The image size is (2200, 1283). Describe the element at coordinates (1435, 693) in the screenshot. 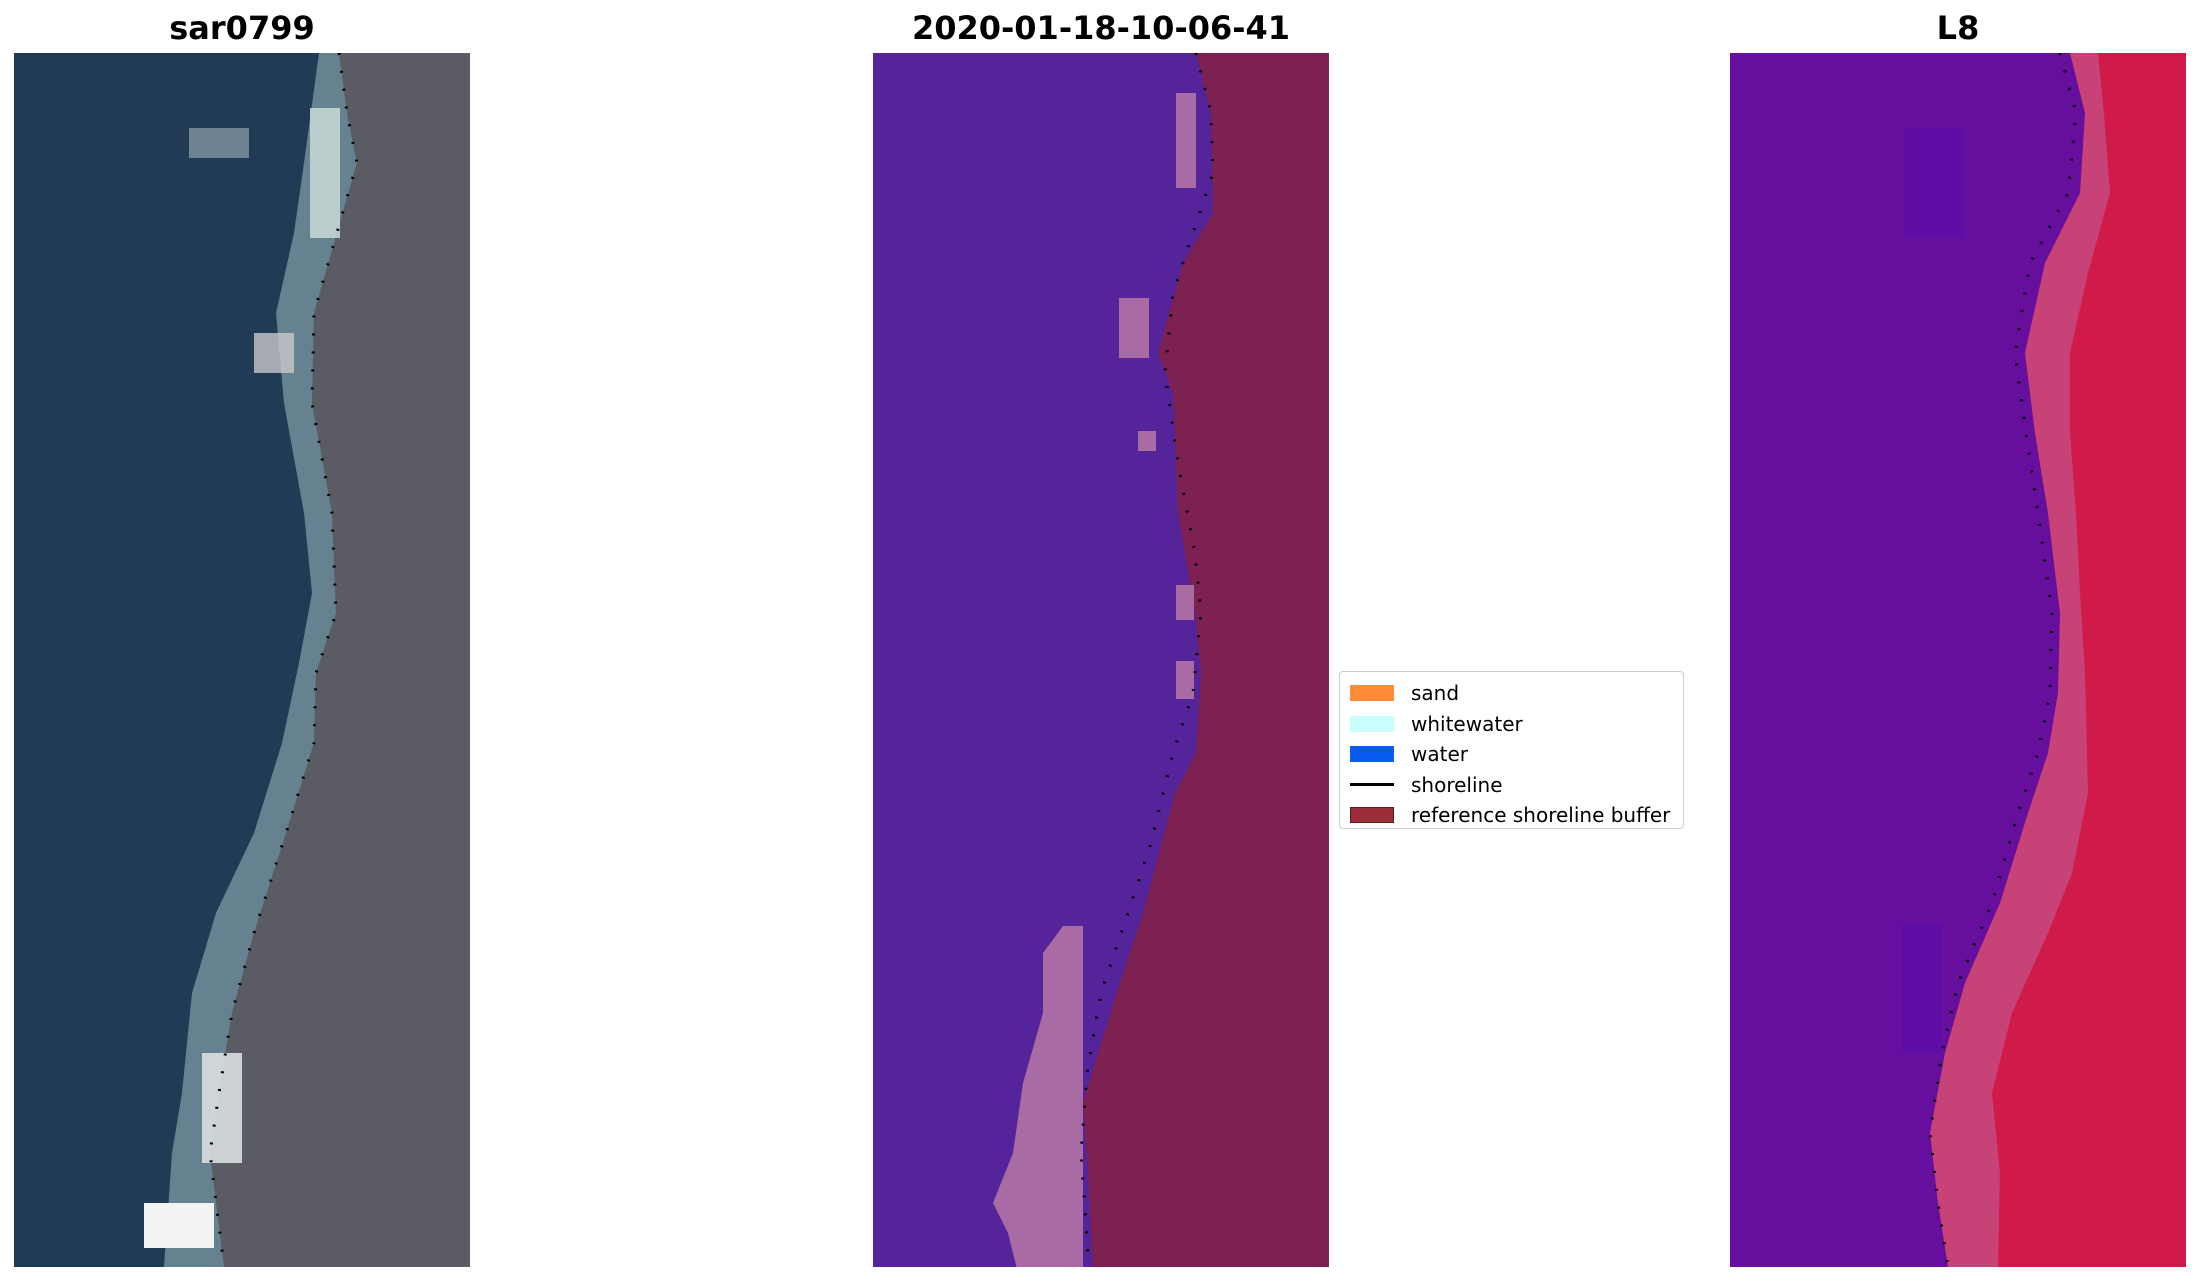

I see `legend-label-sand: sand` at that location.